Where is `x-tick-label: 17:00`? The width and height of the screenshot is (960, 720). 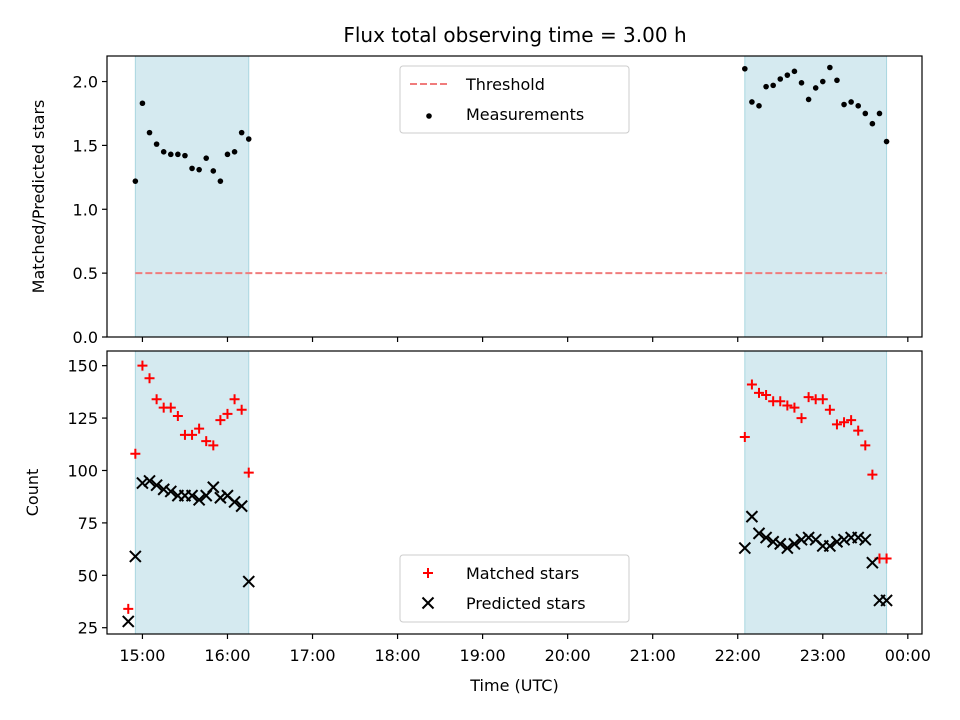
x-tick-label: 17:00 is located at coordinates (312, 655).